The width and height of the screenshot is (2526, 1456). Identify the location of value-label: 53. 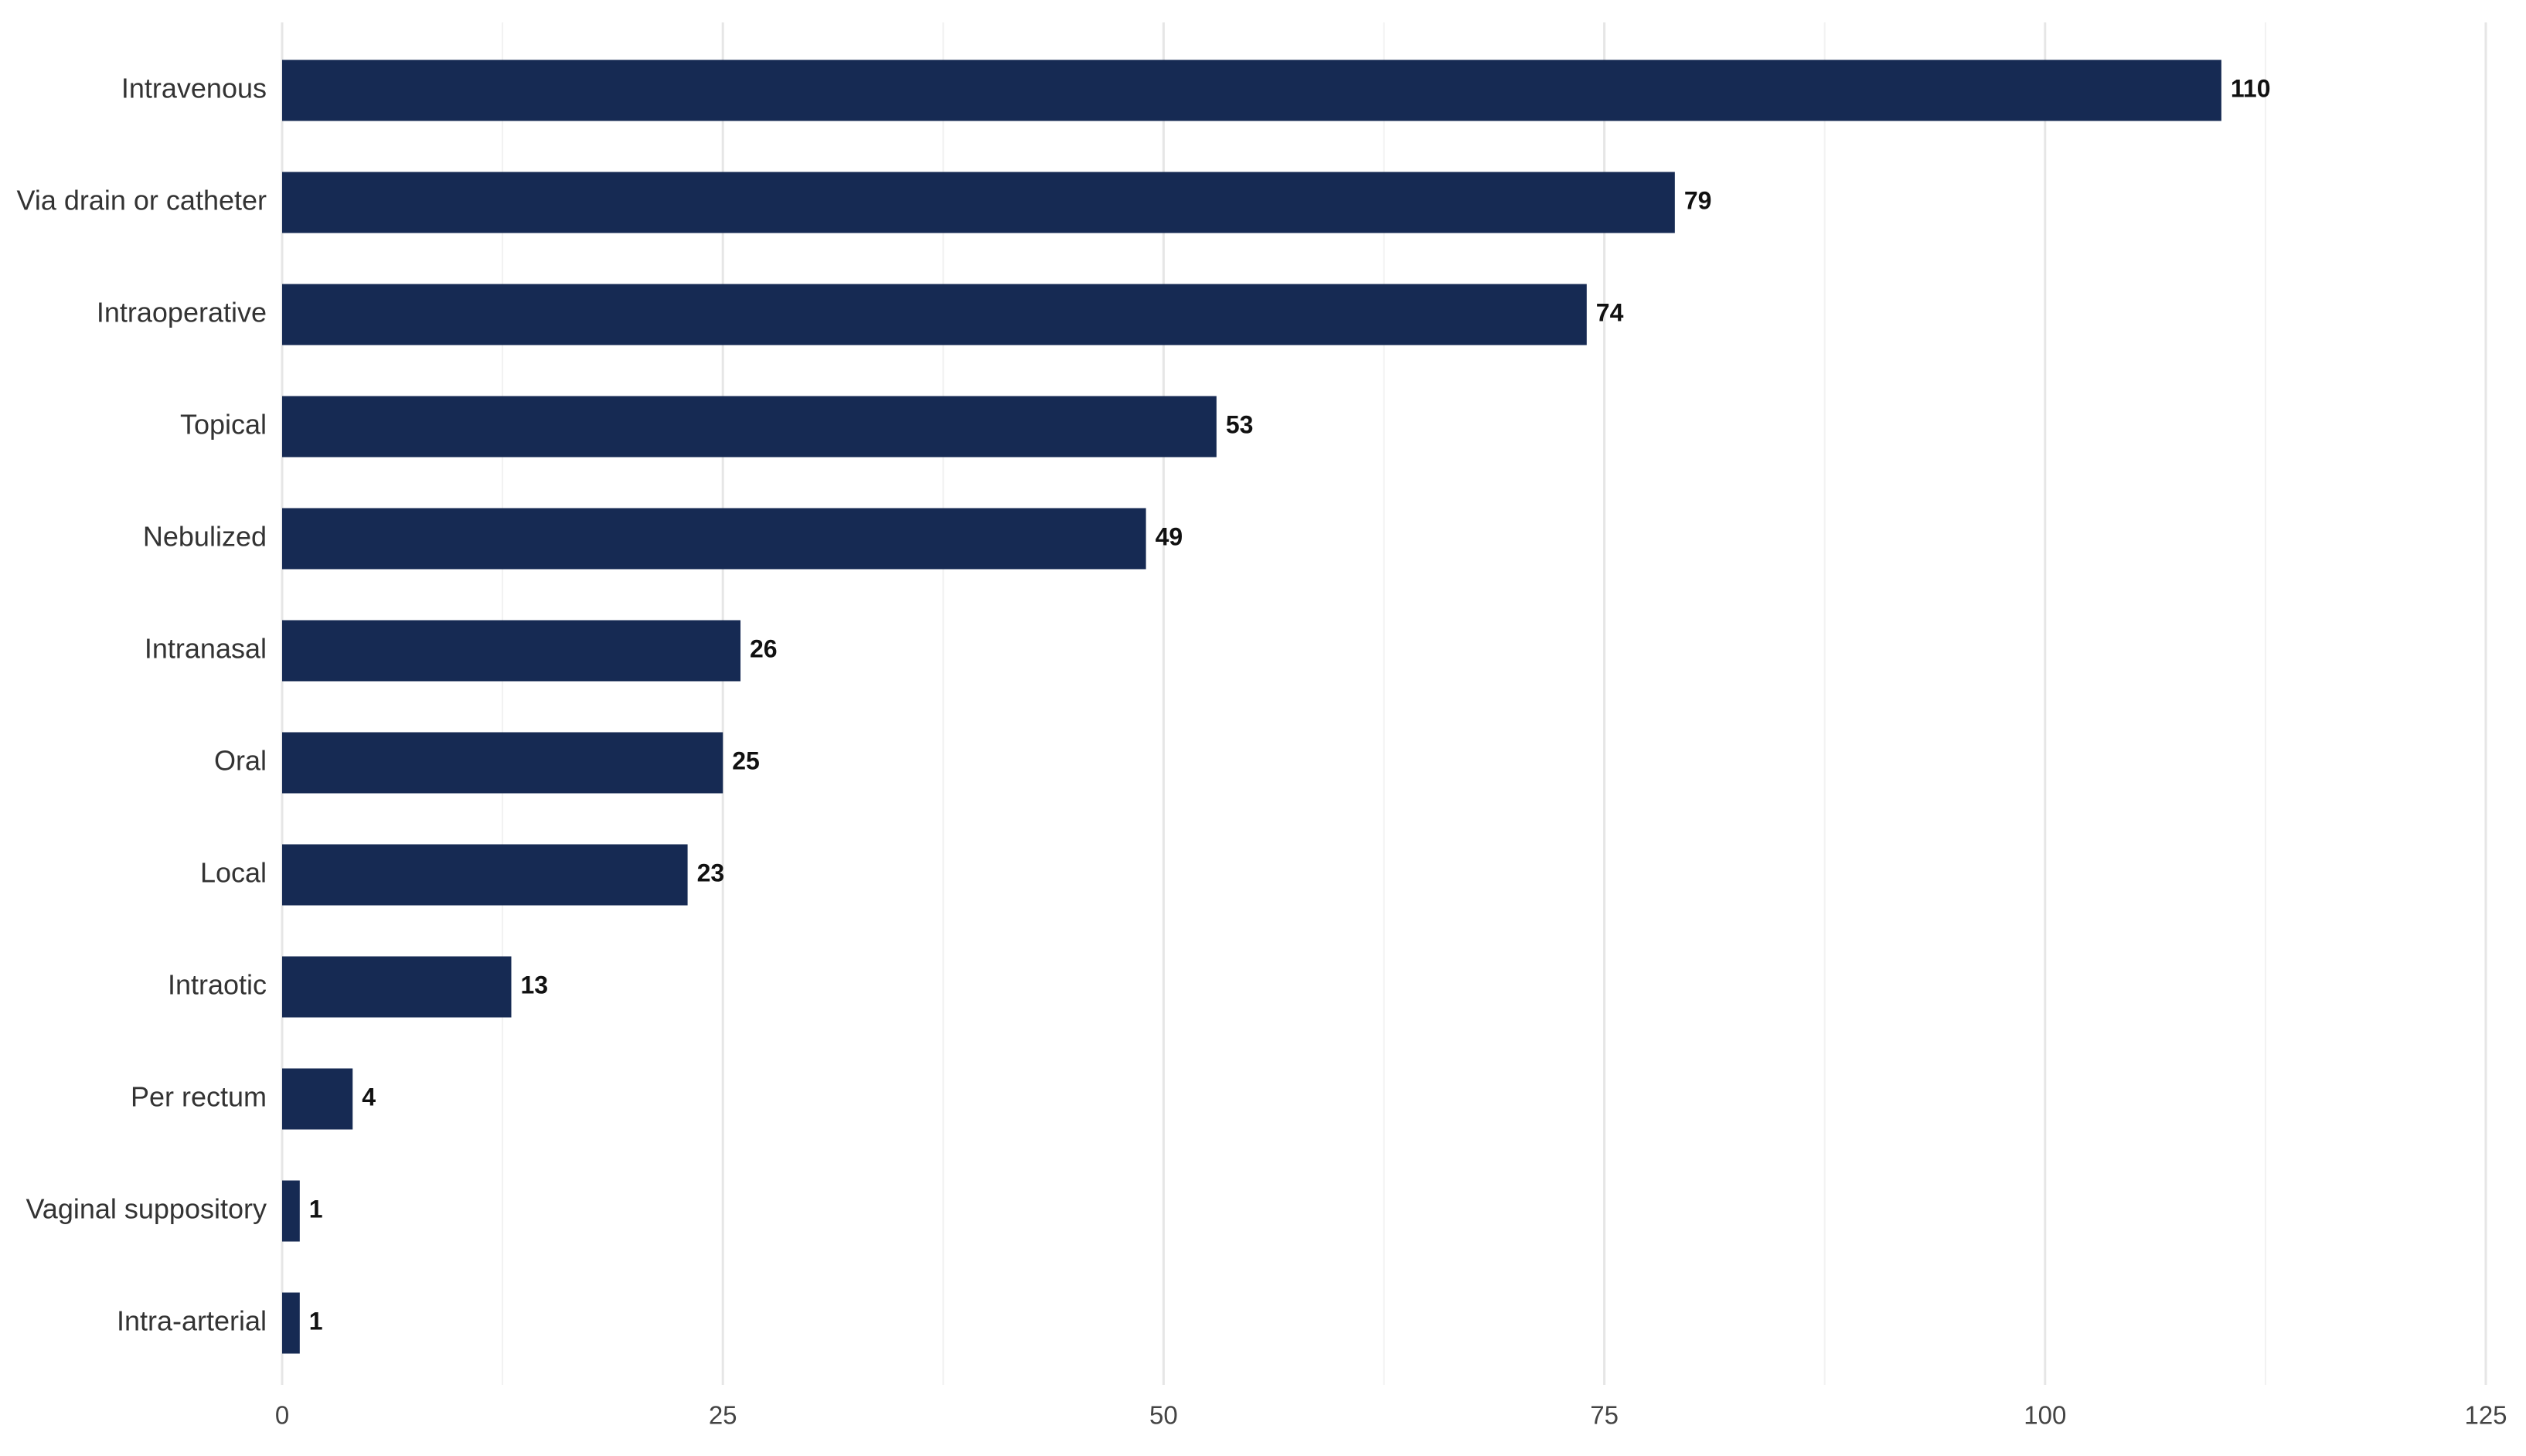
(1240, 424).